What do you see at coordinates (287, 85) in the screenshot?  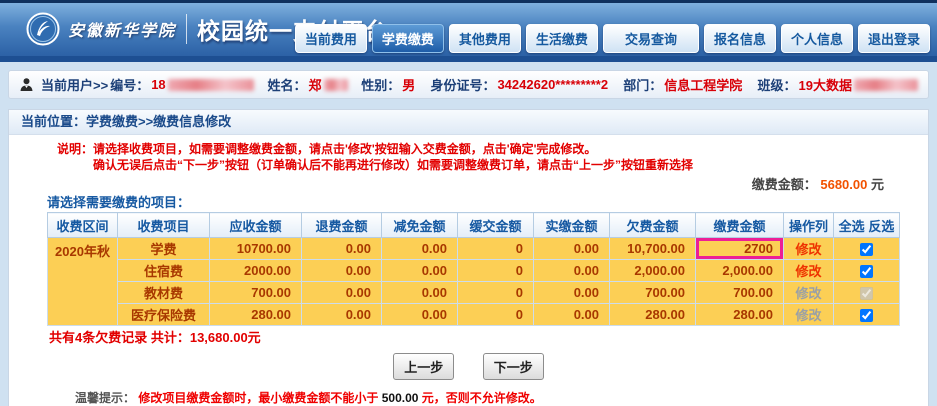 I see `user-name-label: 姓名：` at bounding box center [287, 85].